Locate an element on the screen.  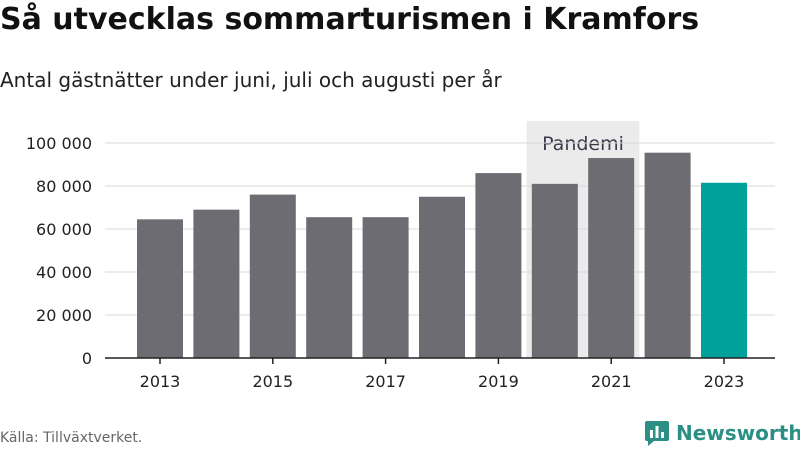
y-tick-label: 60 000 is located at coordinates (64, 229).